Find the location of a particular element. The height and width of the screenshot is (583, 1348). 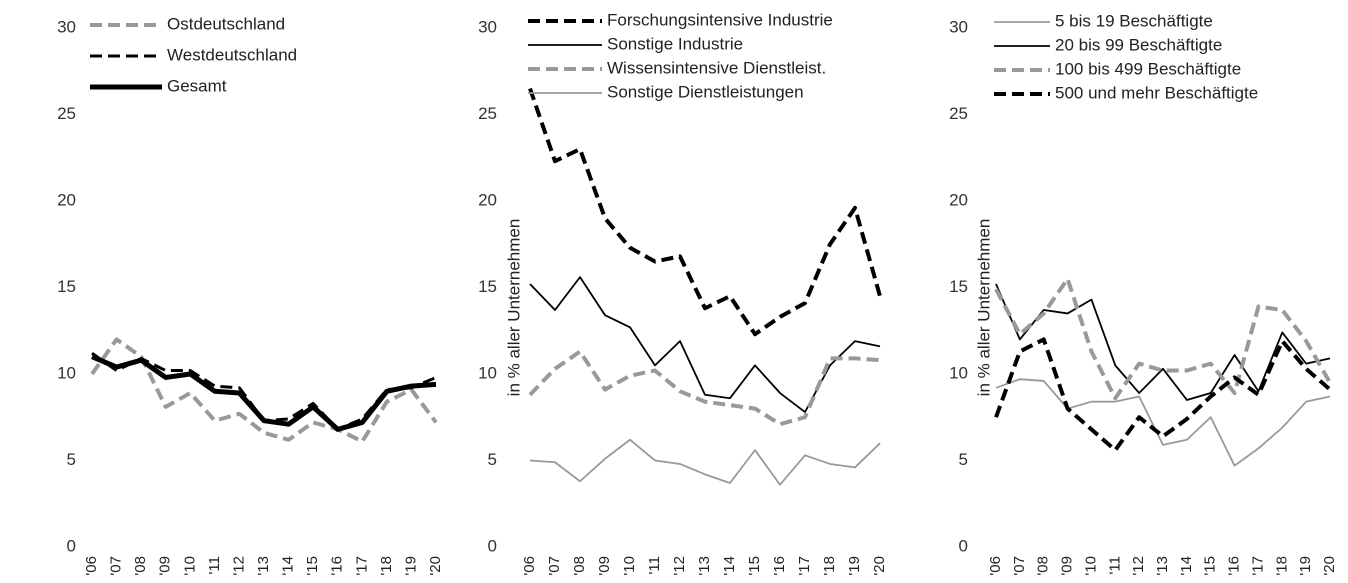

legend-label: Sonstige Industrie is located at coordinates (675, 43).